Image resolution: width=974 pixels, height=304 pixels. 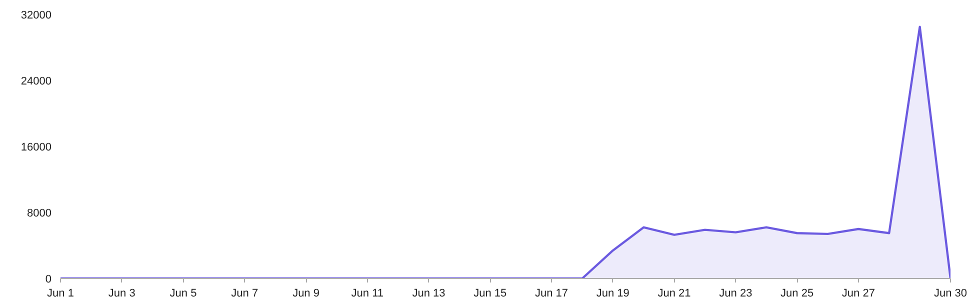 What do you see at coordinates (797, 294) in the screenshot?
I see `x-tick-label: Jun 25` at bounding box center [797, 294].